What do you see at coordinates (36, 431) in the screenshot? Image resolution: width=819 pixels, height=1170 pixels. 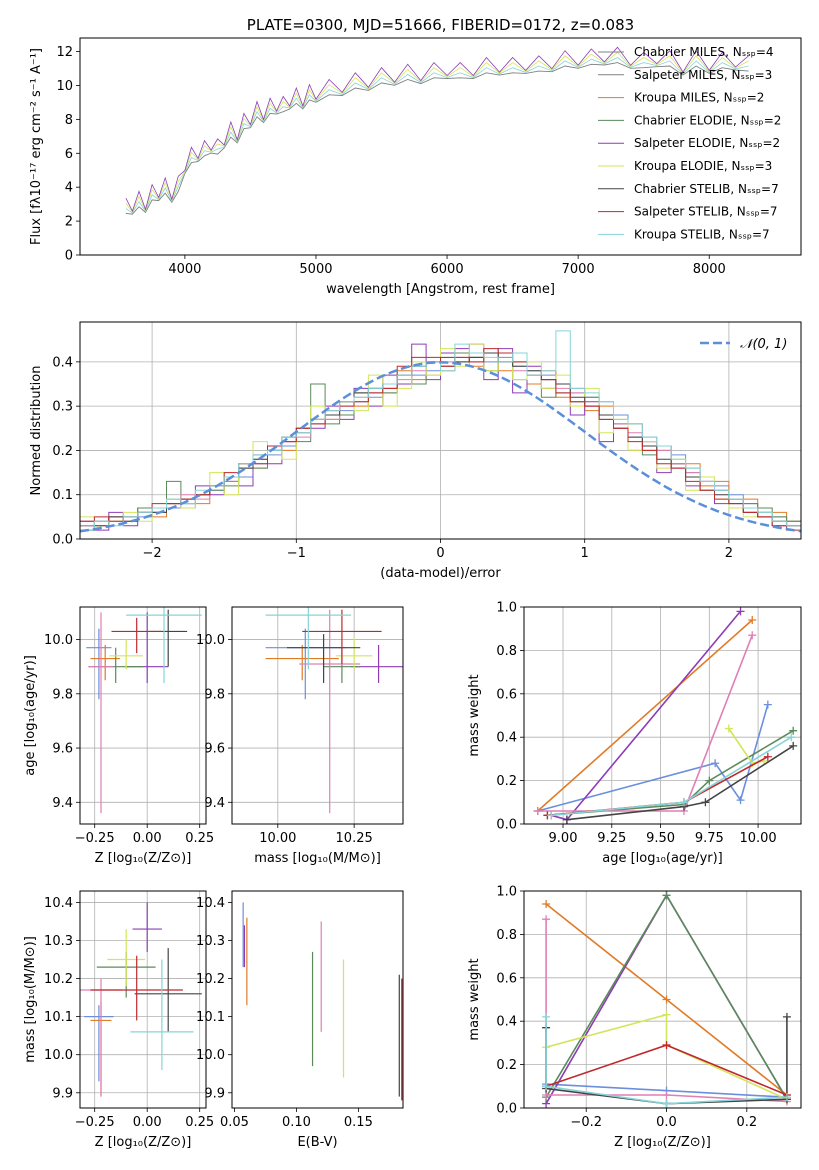 I see `y-axis-label: Normed distribution` at bounding box center [36, 431].